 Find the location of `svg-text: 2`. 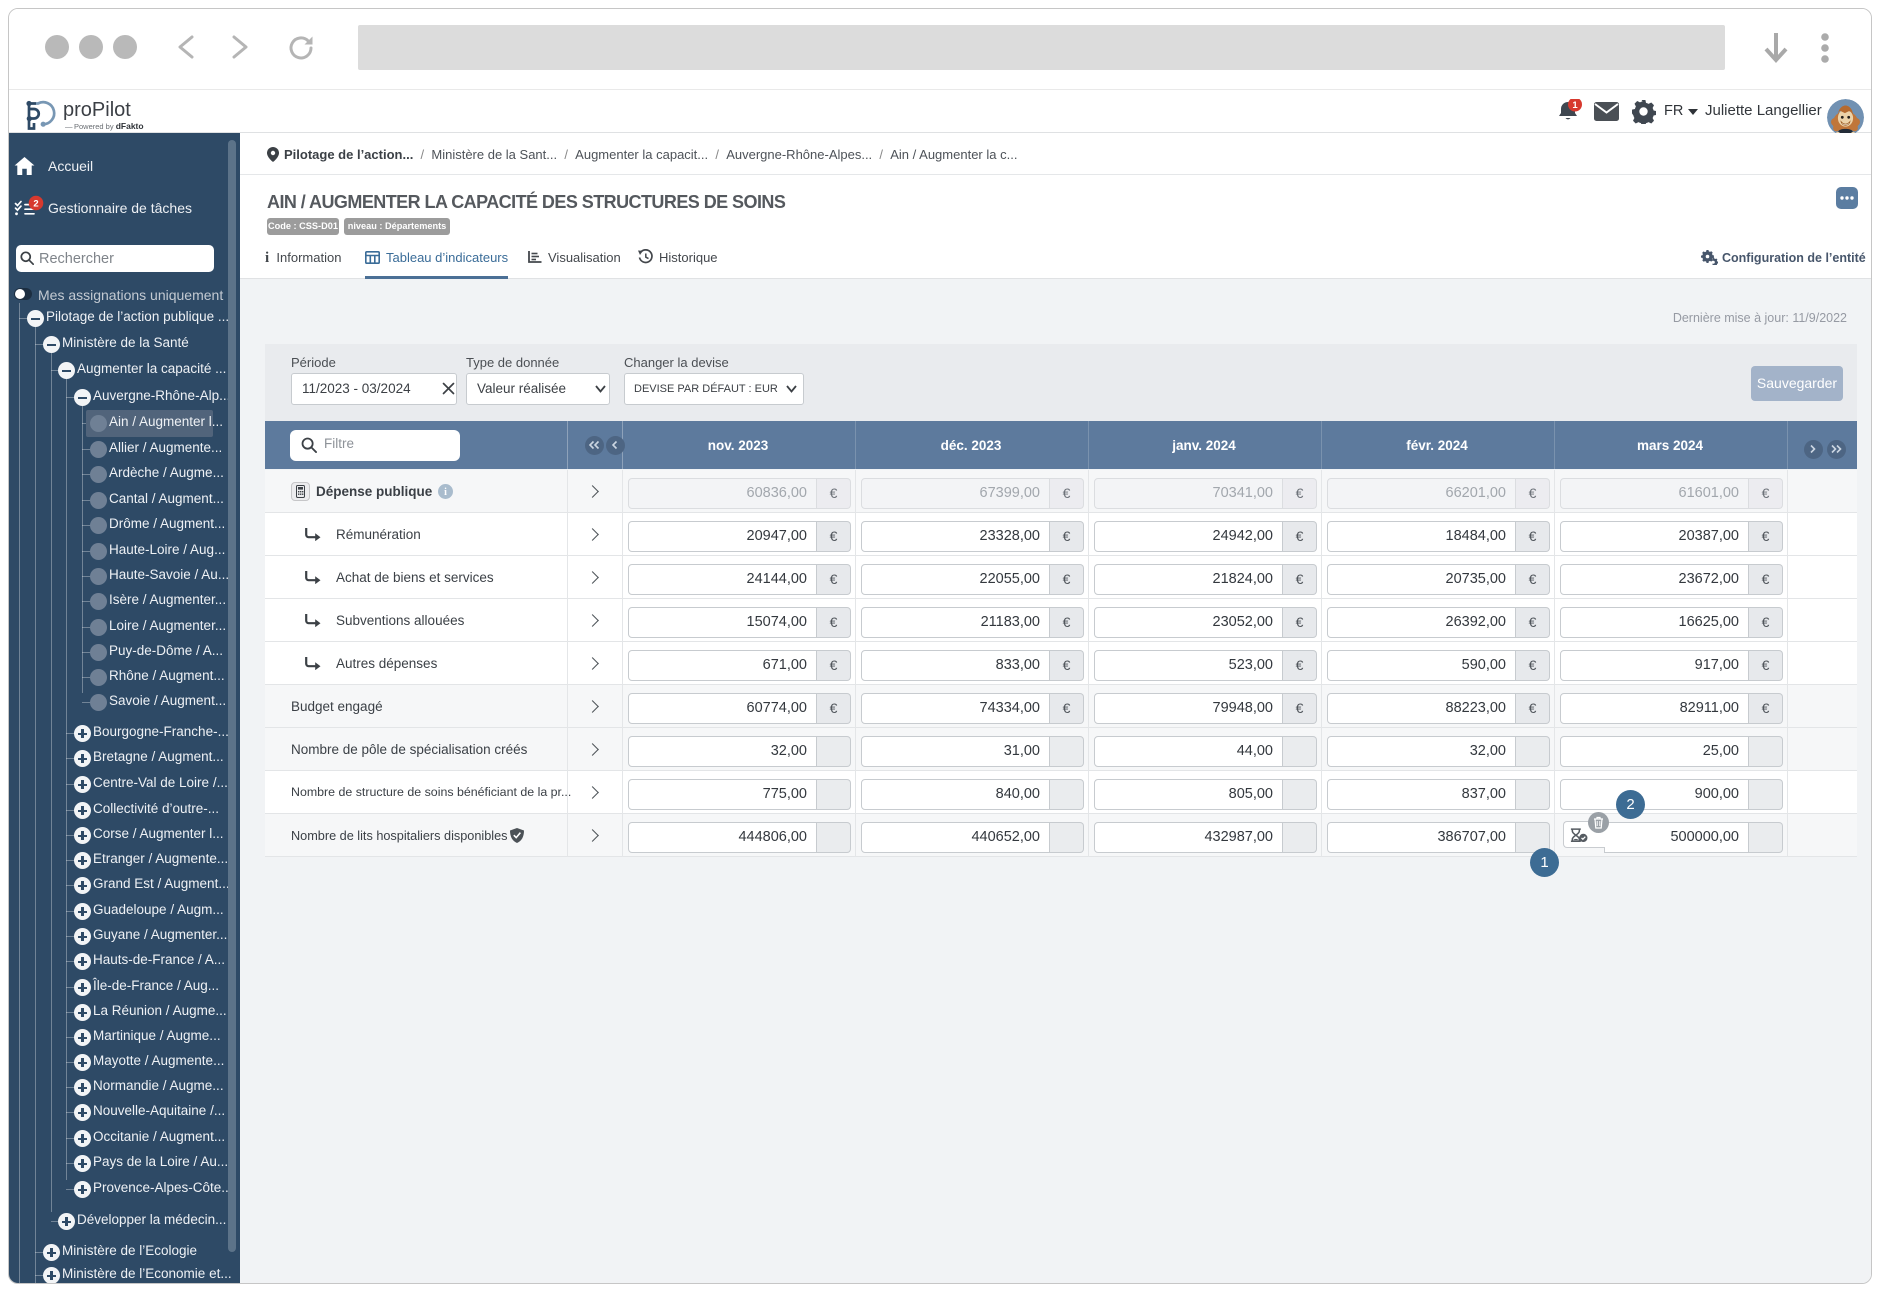

svg-text: 2 is located at coordinates (35, 203).